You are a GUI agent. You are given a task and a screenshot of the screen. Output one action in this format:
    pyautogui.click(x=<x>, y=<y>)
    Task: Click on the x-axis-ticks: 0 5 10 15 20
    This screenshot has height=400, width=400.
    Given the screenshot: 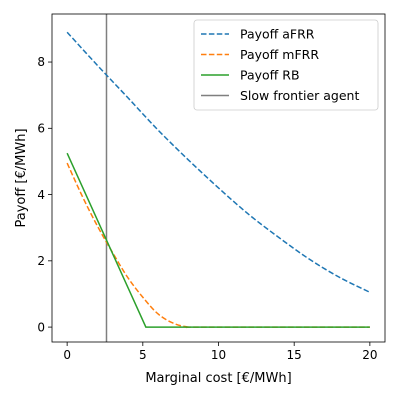 What is the action you would take?
    pyautogui.click(x=220, y=352)
    